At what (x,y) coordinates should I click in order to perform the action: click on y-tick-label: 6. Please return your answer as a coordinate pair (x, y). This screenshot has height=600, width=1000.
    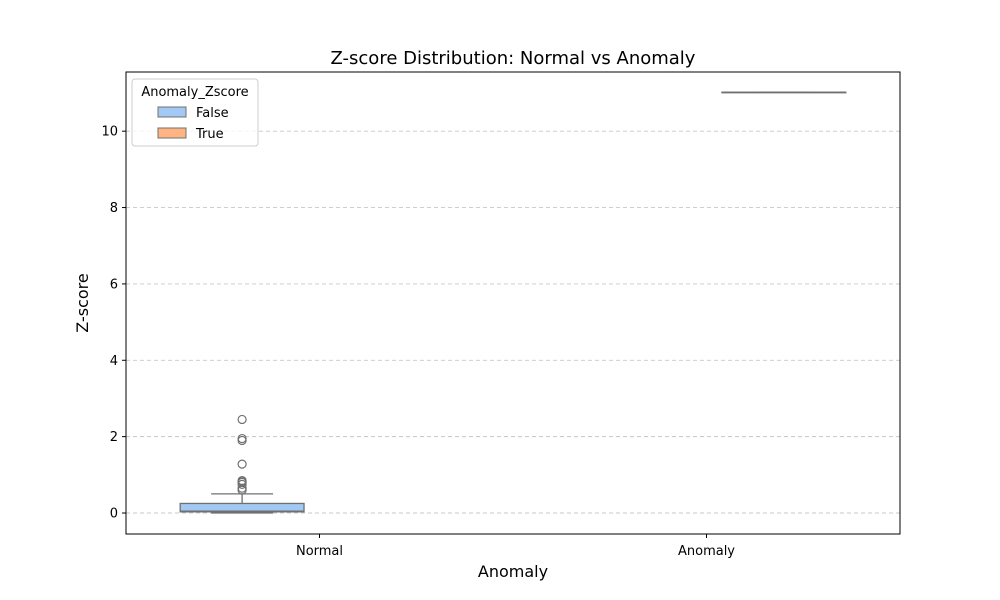
    Looking at the image, I should click on (114, 284).